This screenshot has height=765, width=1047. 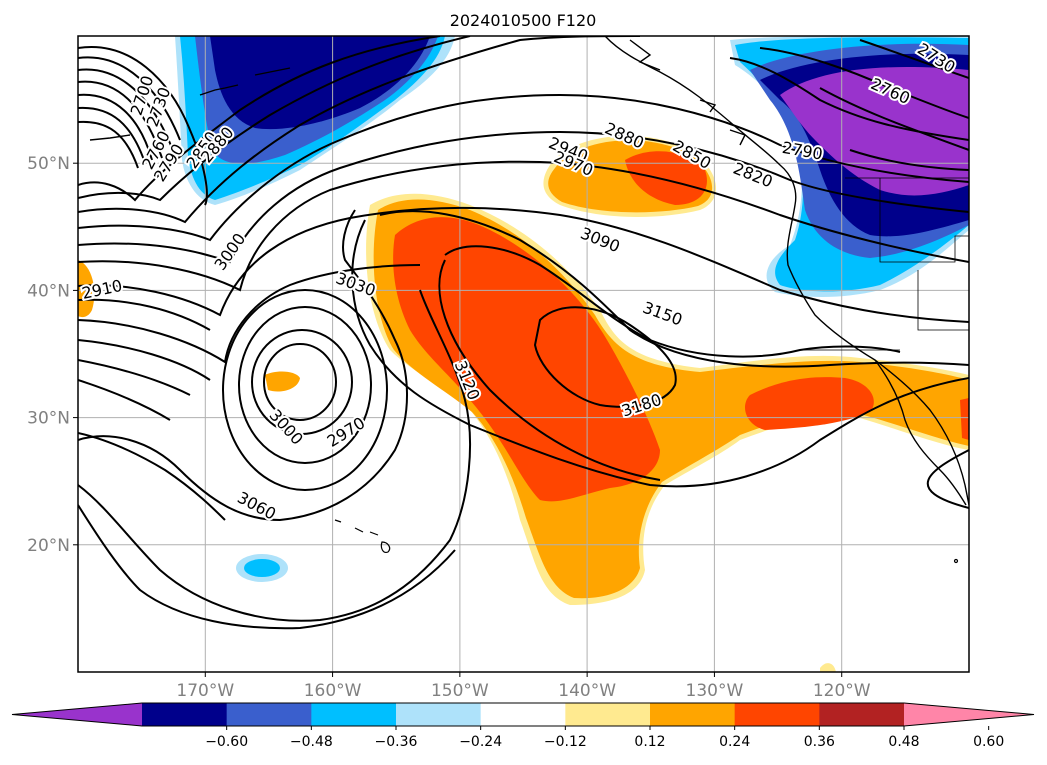 I want to click on x-tick-label: 170°W, so click(x=205, y=691).